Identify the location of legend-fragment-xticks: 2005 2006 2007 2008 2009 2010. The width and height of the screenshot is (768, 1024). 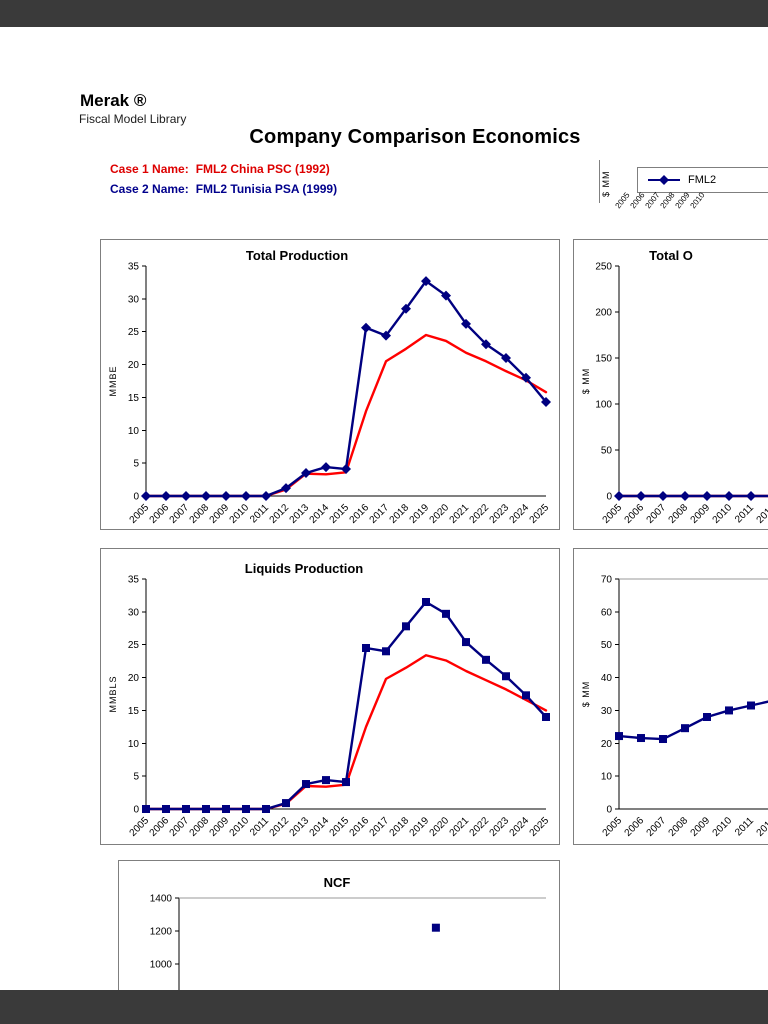
(690, 206).